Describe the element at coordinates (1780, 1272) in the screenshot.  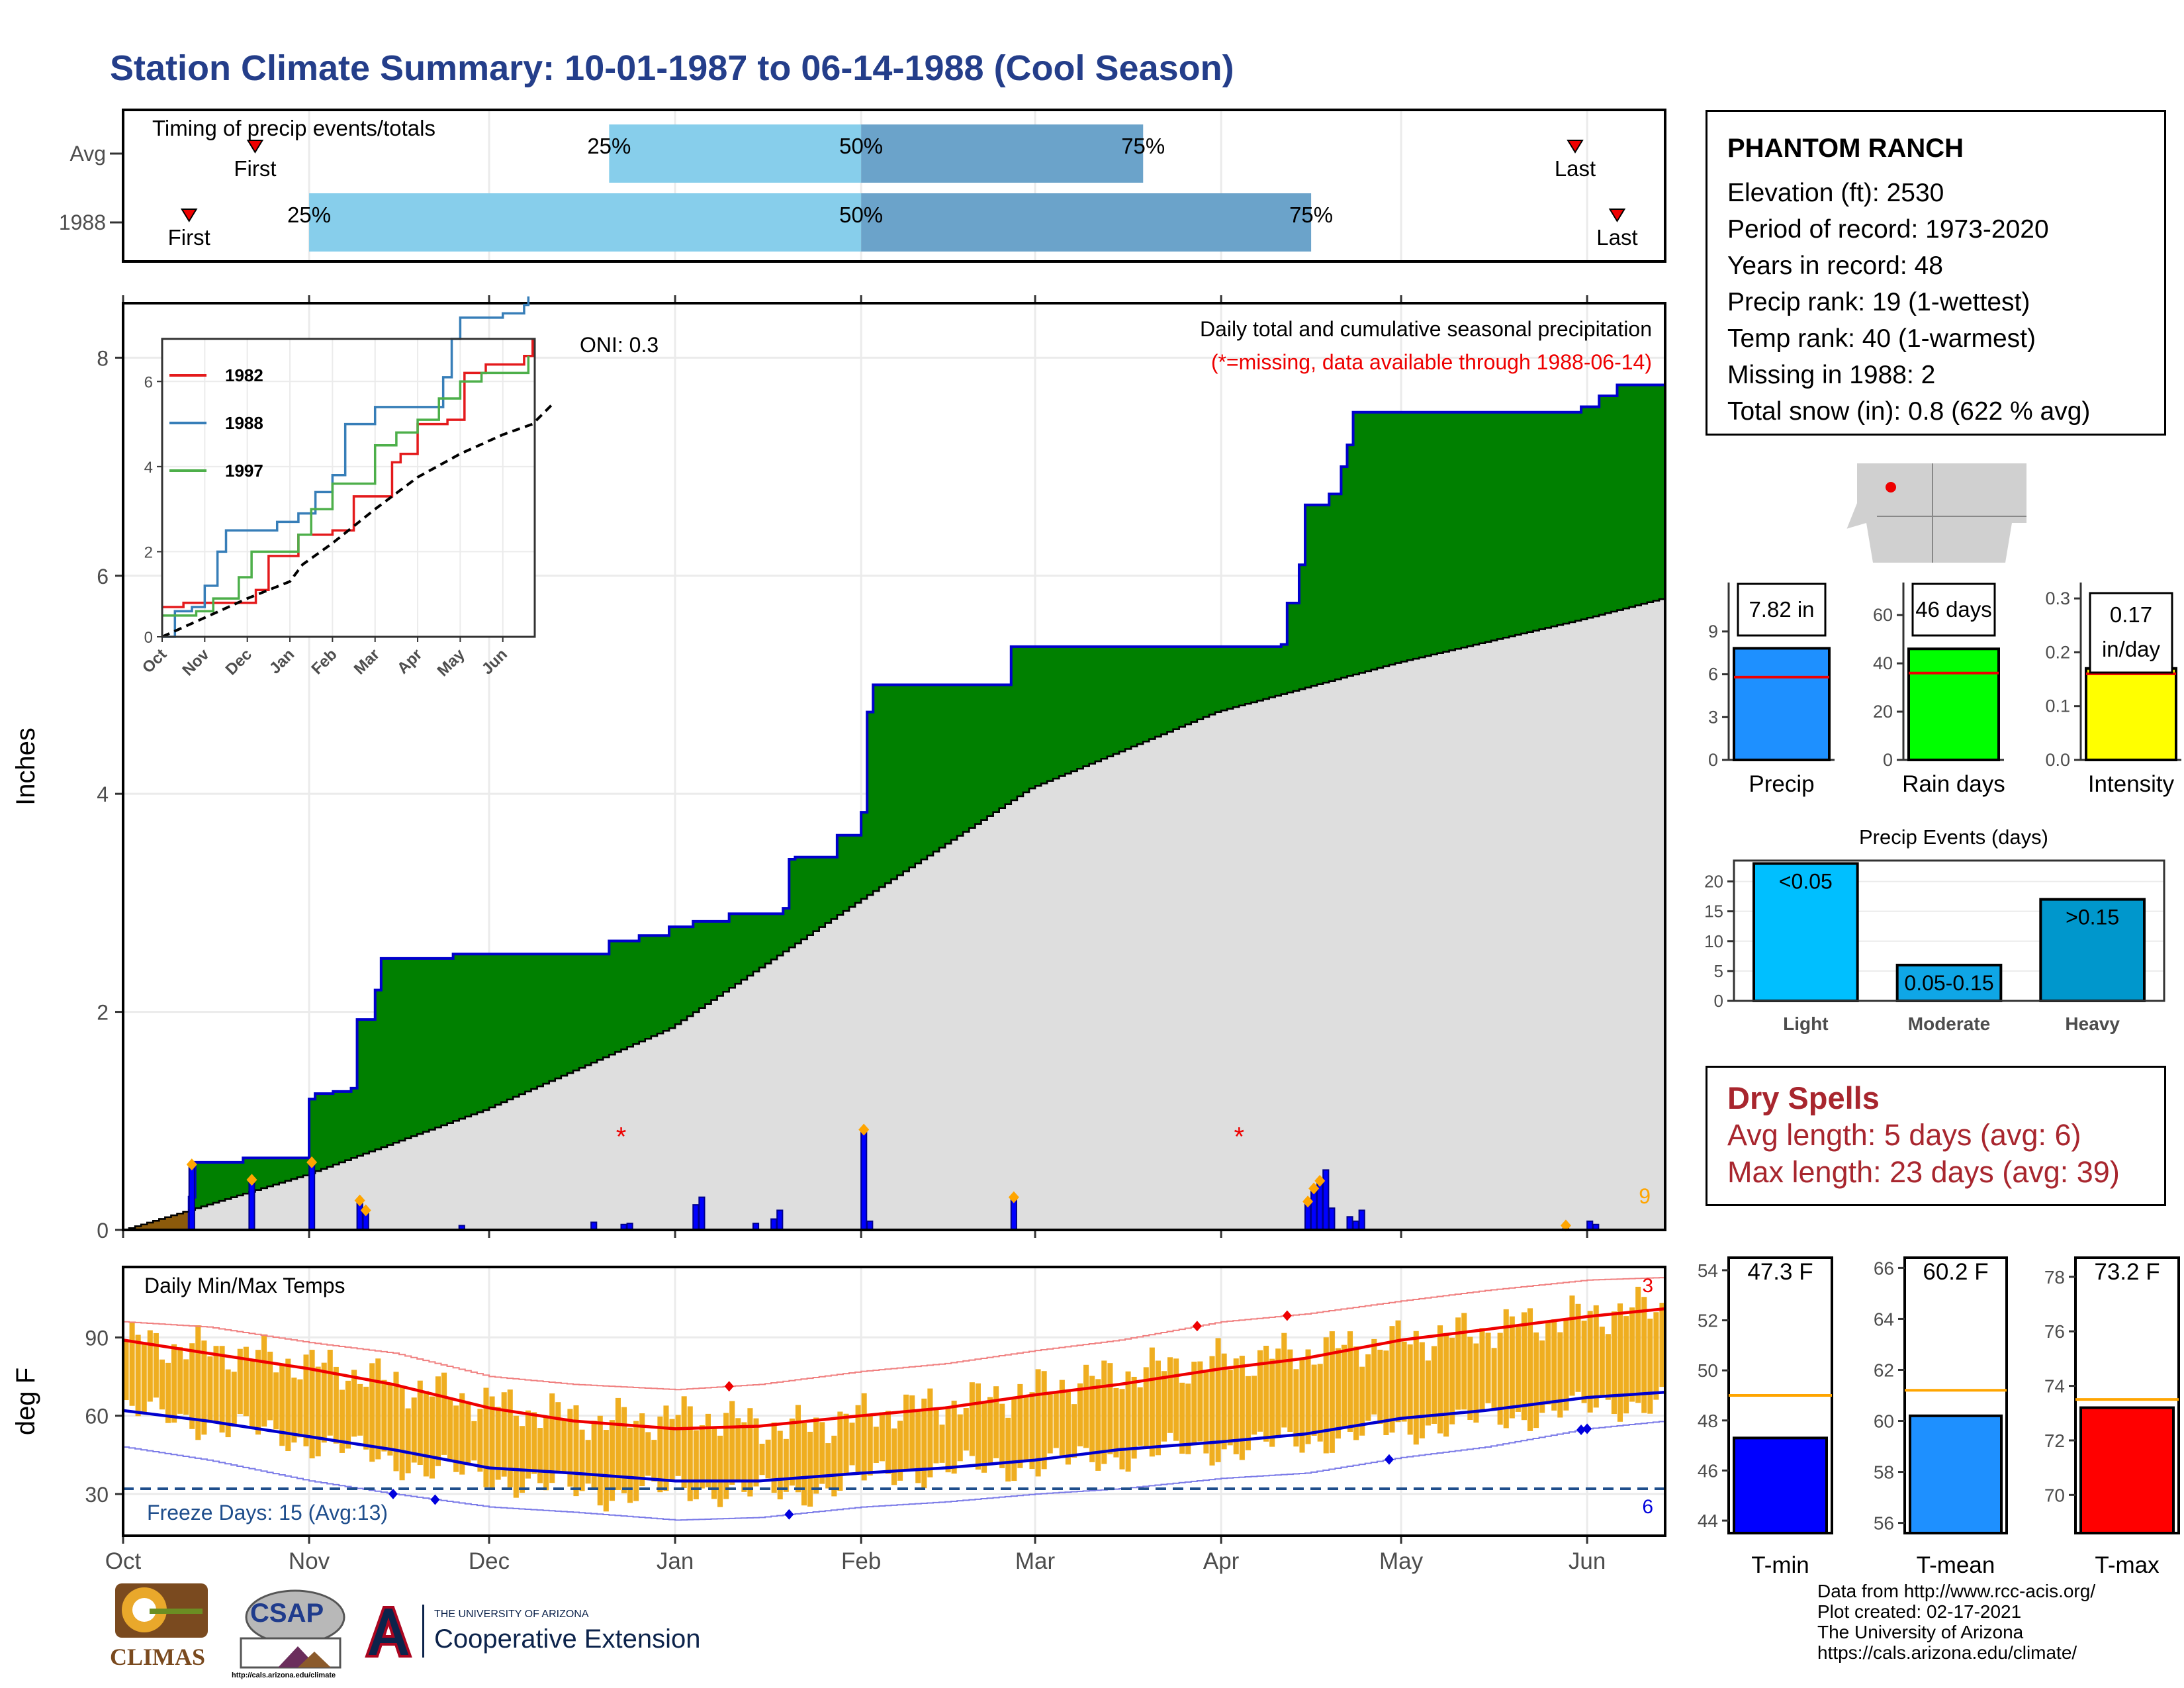
I see `temp-small-t-min-value-label: 47.3 F` at that location.